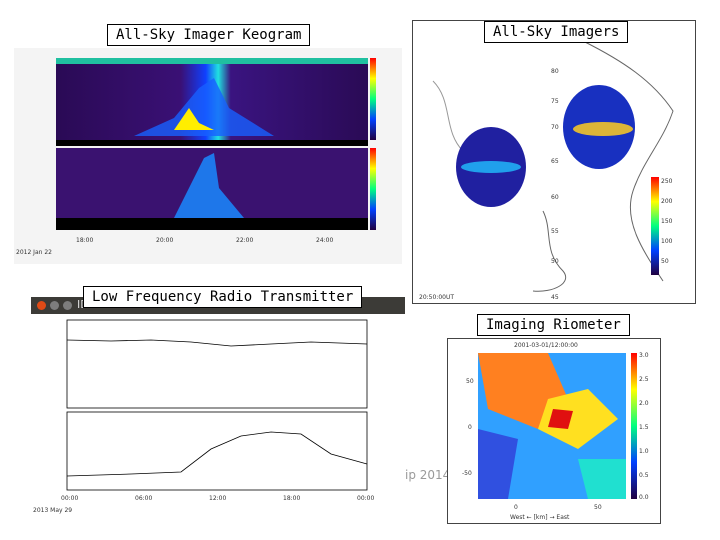 The width and height of the screenshot is (720, 540). Describe the element at coordinates (143, 498) in the screenshot. I see `radio-time-tick: 06:00` at that location.